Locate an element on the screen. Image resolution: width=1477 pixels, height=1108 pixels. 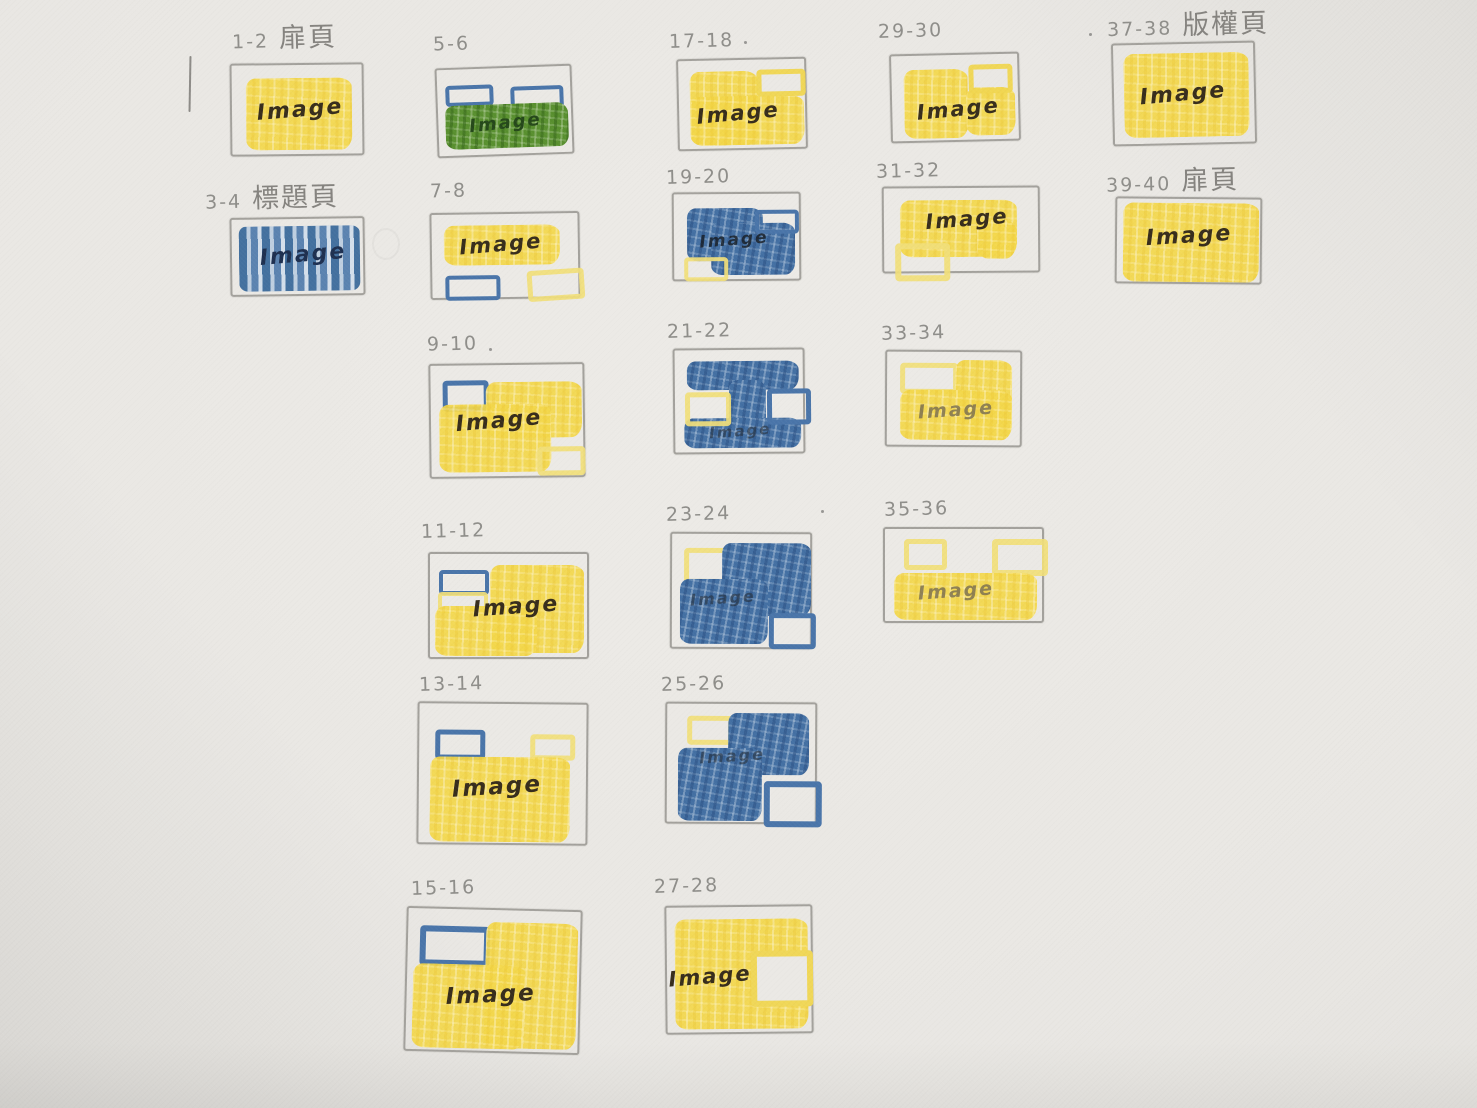
page-numbers: 31-32 is located at coordinates (908, 171).